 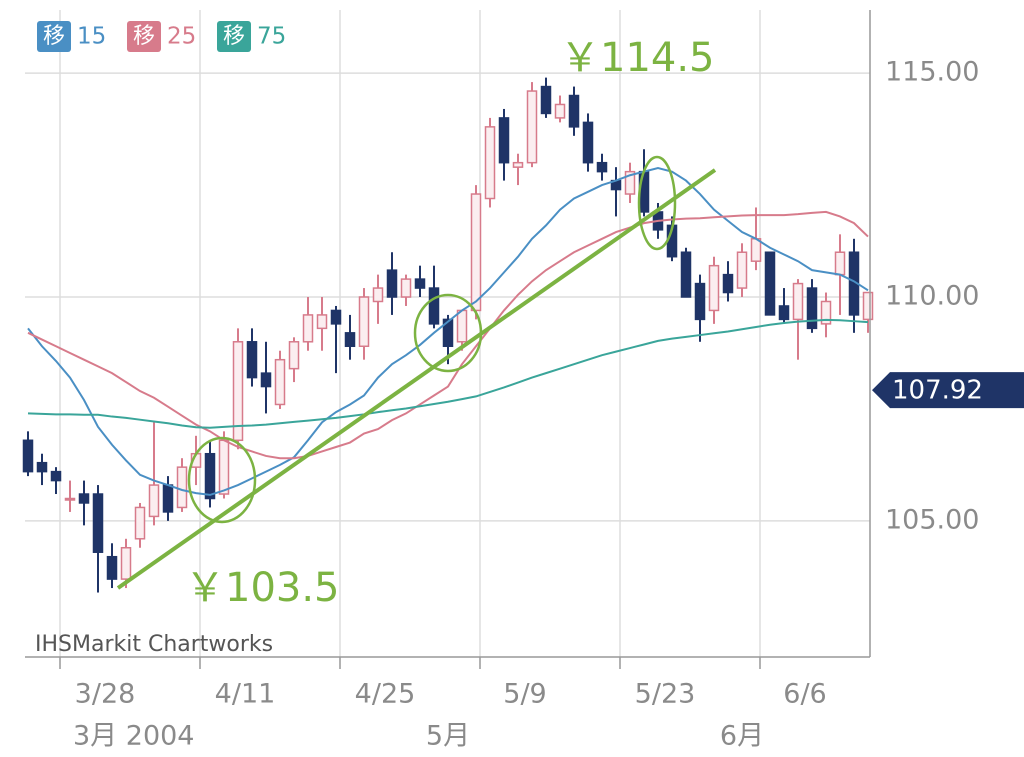 What do you see at coordinates (271, 37) in the screenshot?
I see `legend-label: 75` at bounding box center [271, 37].